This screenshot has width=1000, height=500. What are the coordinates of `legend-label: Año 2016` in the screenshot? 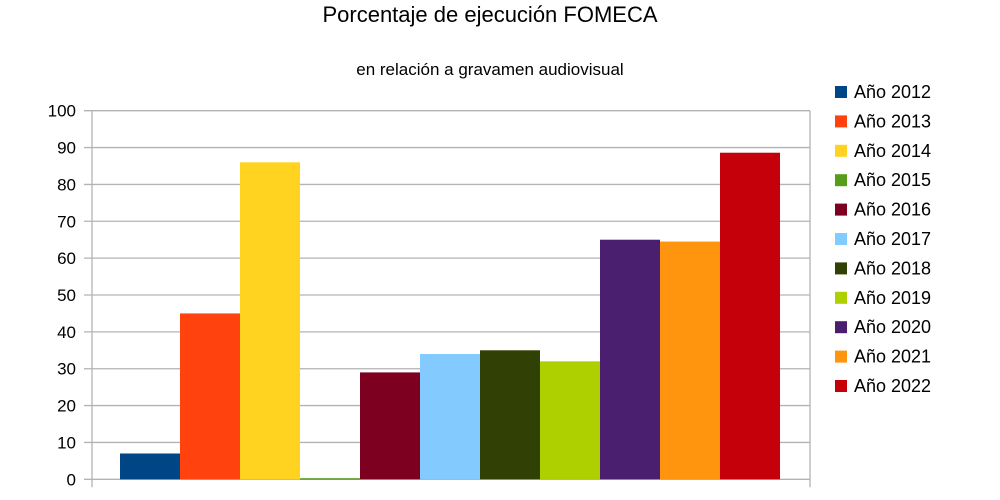 It's located at (892, 210).